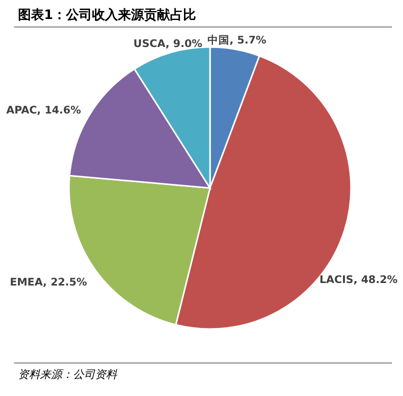 The image size is (403, 396). I want to click on chart-title: 图表1：公司收入来源贡献占比, so click(107, 15).